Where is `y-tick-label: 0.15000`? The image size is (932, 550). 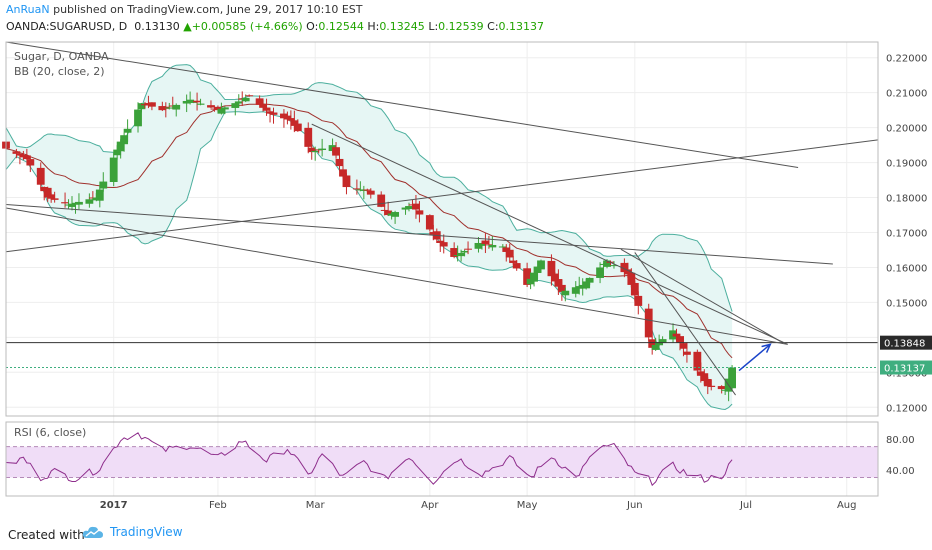 y-tick-label: 0.15000 is located at coordinates (906, 303).